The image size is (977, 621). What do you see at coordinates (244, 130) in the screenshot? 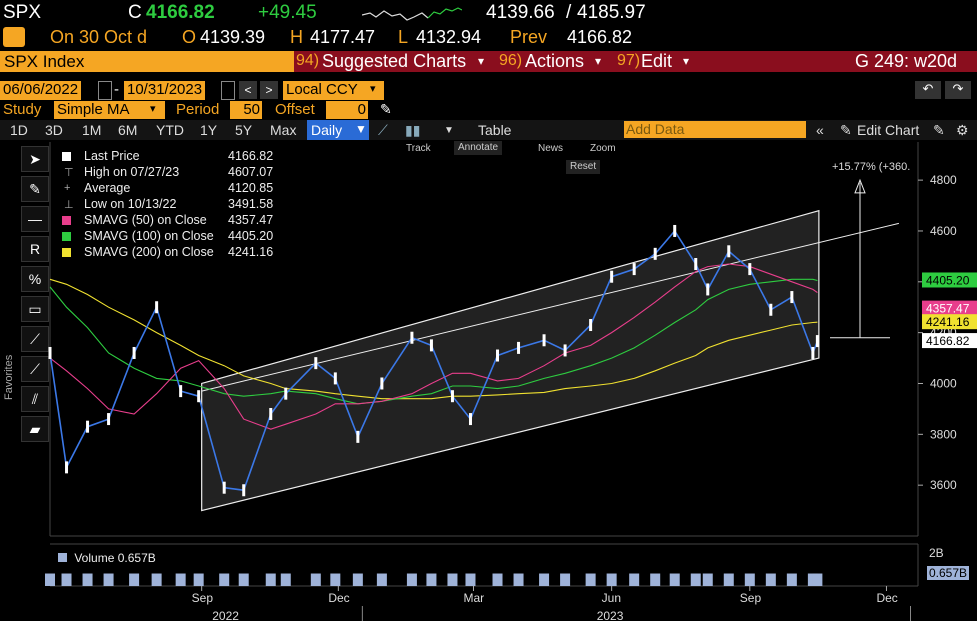
I see `range-button: 5Y` at bounding box center [244, 130].